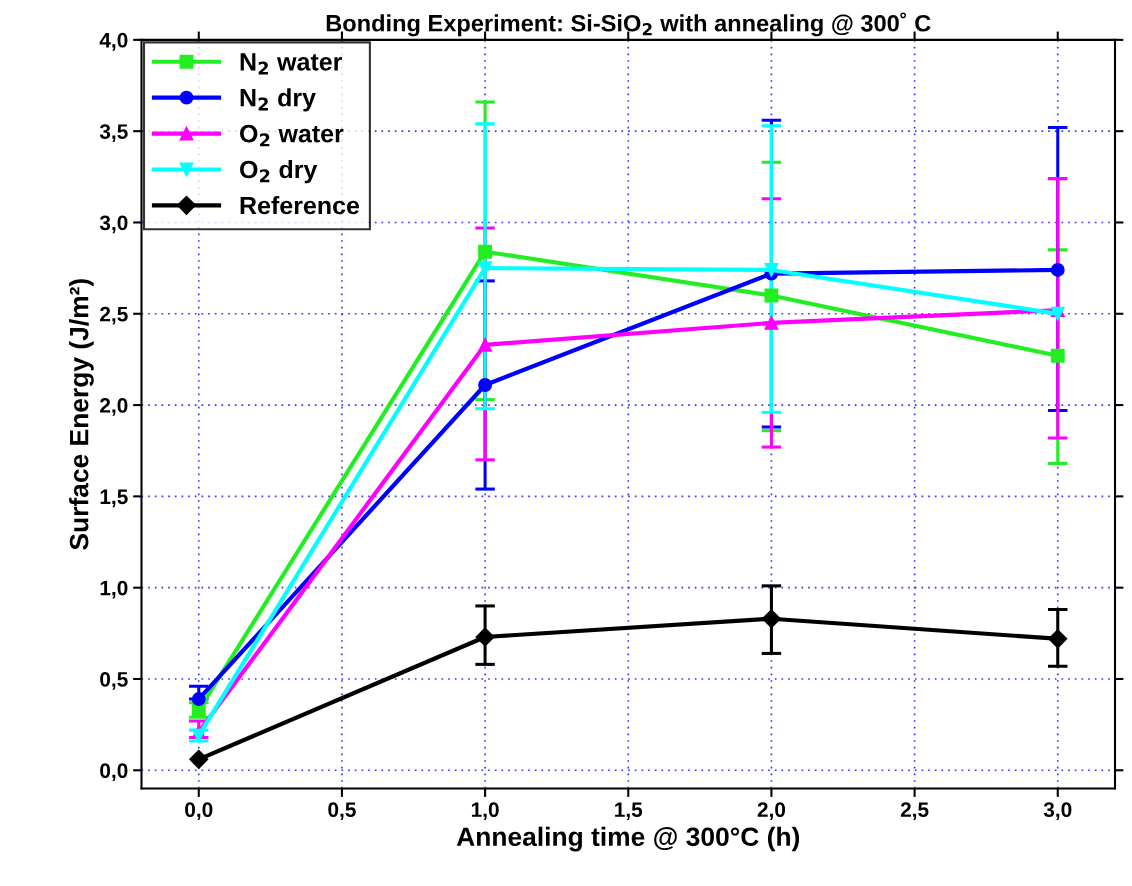 The width and height of the screenshot is (1132, 886). What do you see at coordinates (628, 24) in the screenshot?
I see `chart-title: Bonding Experiment: Si-SiO$_{2}$ with annealing @ 300˚ C` at bounding box center [628, 24].